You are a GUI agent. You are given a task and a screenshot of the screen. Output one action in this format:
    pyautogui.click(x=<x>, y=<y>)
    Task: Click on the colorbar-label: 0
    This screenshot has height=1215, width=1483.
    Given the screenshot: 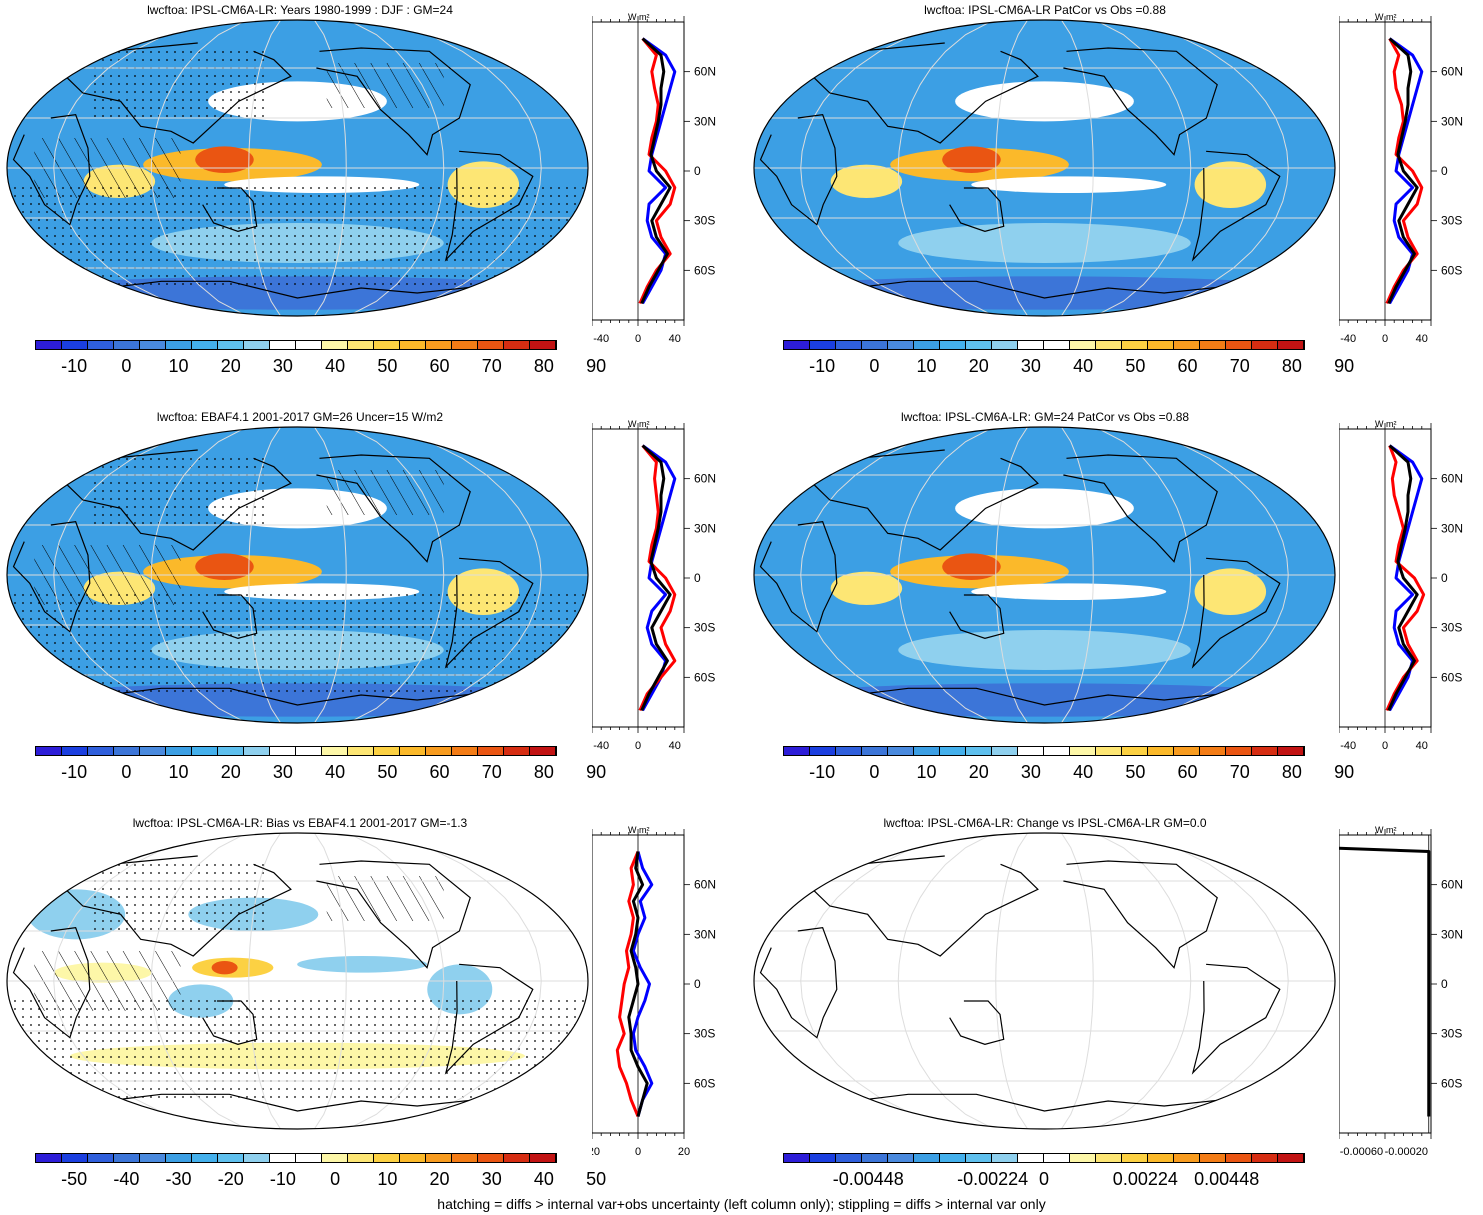 What is the action you would take?
    pyautogui.click(x=1044, y=1179)
    